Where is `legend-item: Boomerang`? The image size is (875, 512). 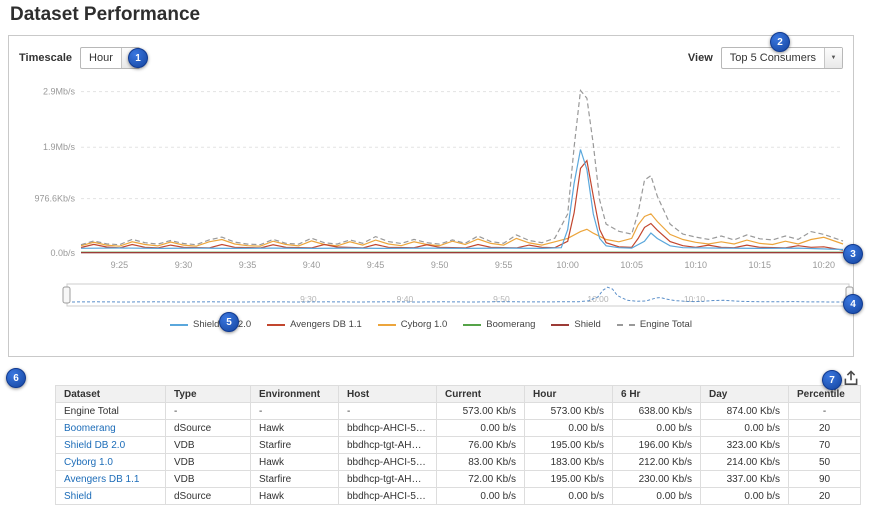 legend-item: Boomerang is located at coordinates (499, 324).